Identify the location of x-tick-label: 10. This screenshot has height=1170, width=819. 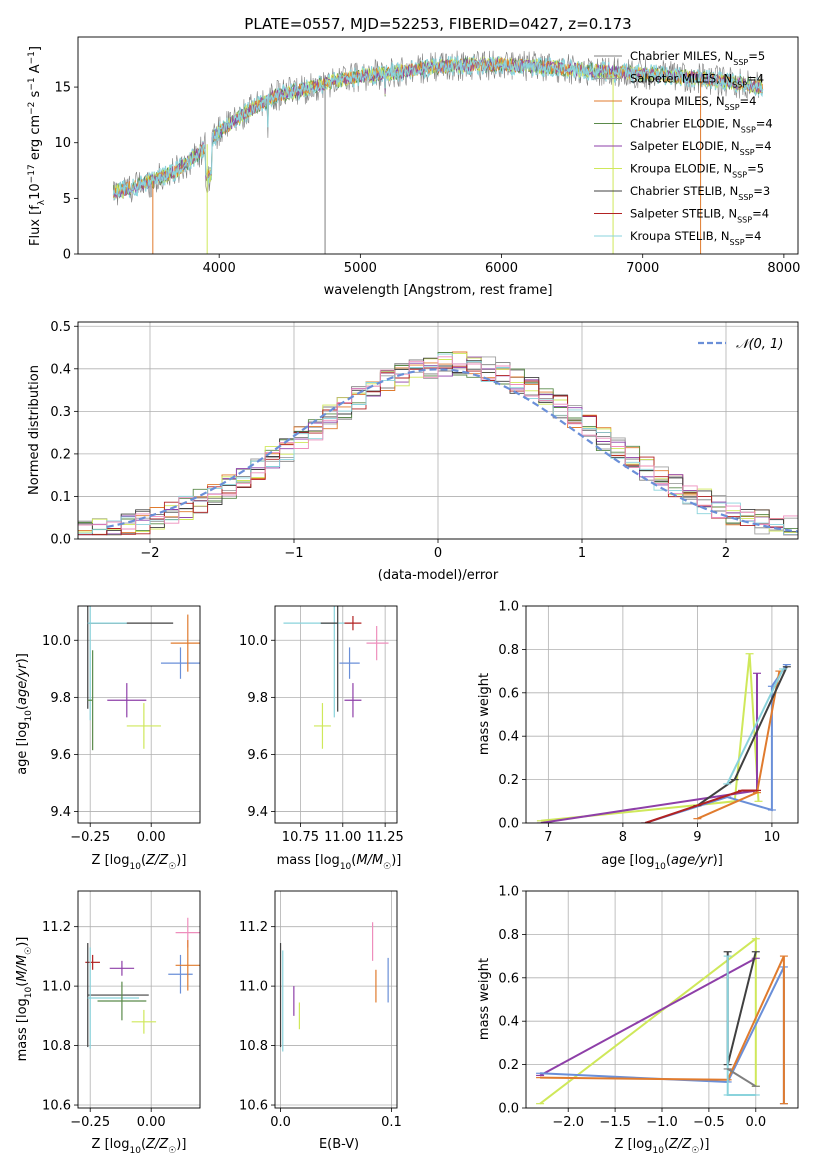
(772, 837).